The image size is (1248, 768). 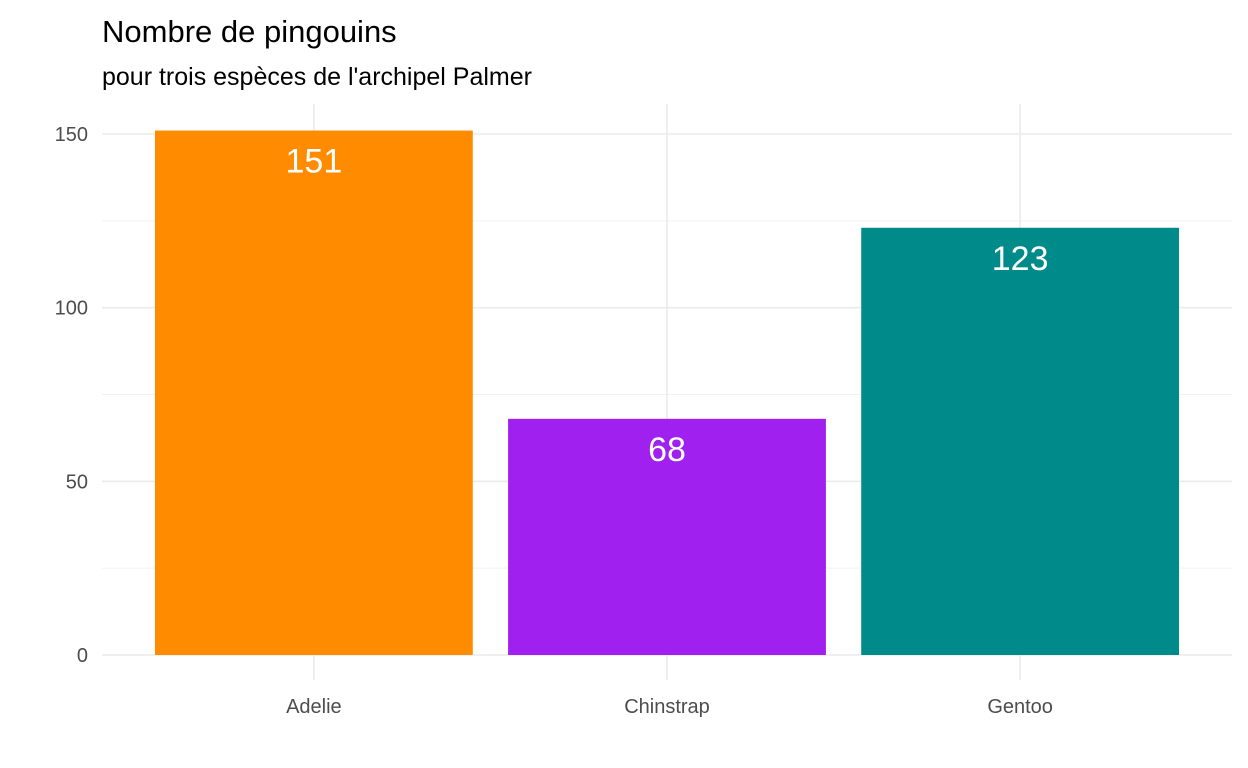 I want to click on chart-subtitle: pour trois espèces de l'archipel Palmer, so click(x=317, y=77).